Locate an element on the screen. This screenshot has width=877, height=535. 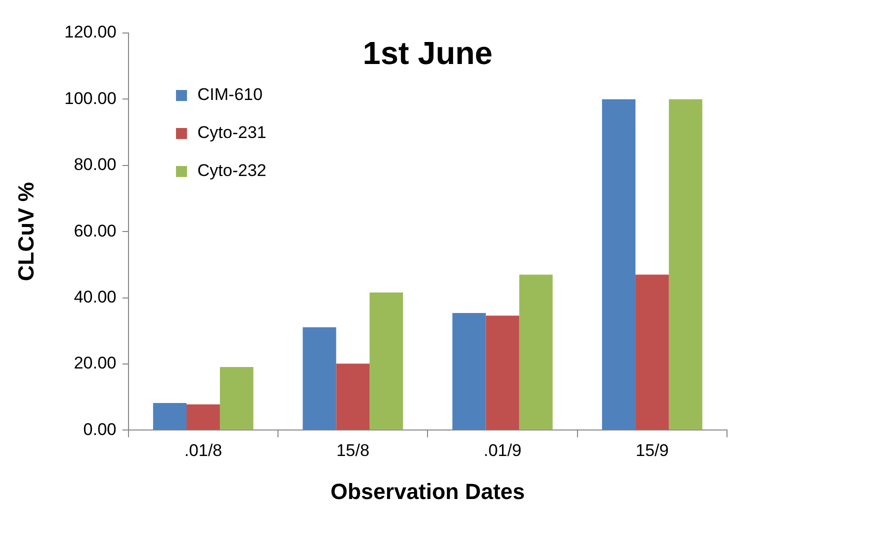
y-axis-title: CLCuV % is located at coordinates (25, 232).